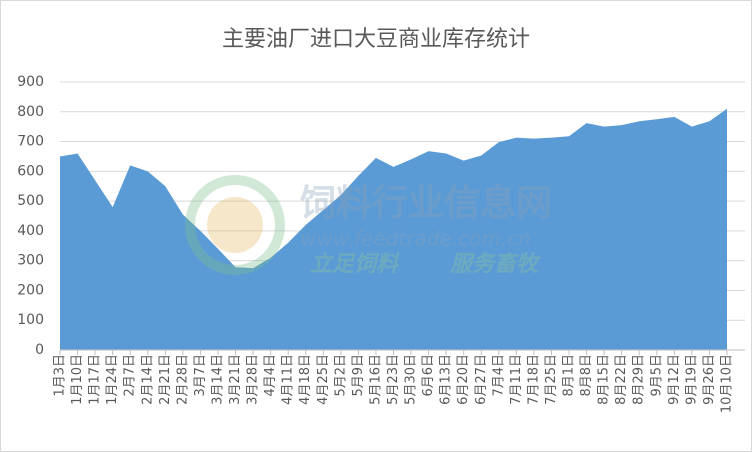 The width and height of the screenshot is (752, 452). What do you see at coordinates (30, 171) in the screenshot?
I see `y-tick-label: 600` at bounding box center [30, 171].